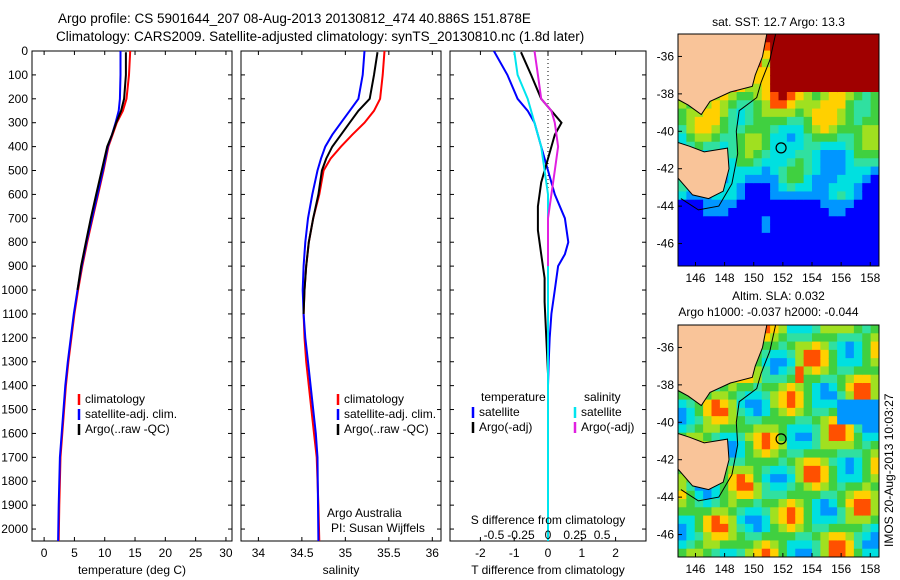  What do you see at coordinates (666, 56) in the screenshot?
I see `map-y-tick-label: -36` at bounding box center [666, 56].